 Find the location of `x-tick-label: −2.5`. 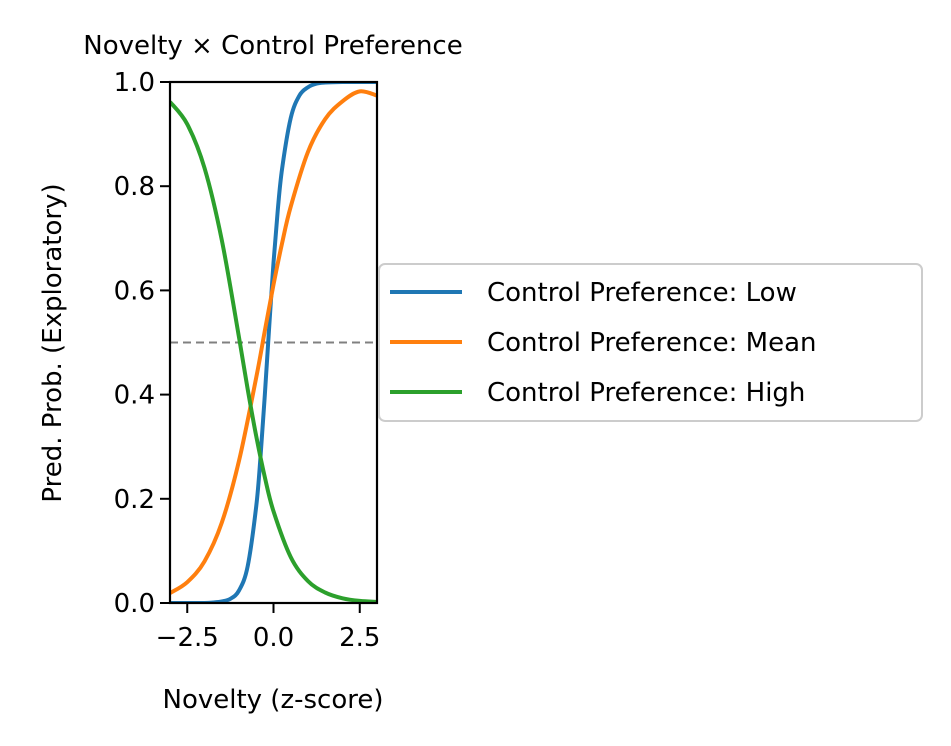

x-tick-label: −2.5 is located at coordinates (187, 638).